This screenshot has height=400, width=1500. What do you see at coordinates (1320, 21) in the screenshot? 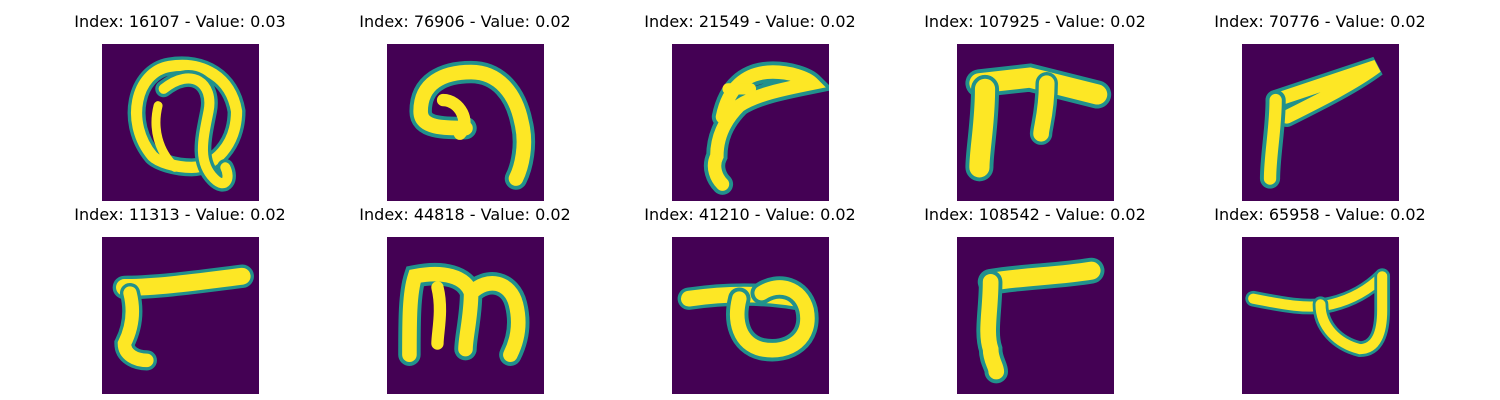
I see `panel-title: Index: 70776 - Value: 0.02` at bounding box center [1320, 21].